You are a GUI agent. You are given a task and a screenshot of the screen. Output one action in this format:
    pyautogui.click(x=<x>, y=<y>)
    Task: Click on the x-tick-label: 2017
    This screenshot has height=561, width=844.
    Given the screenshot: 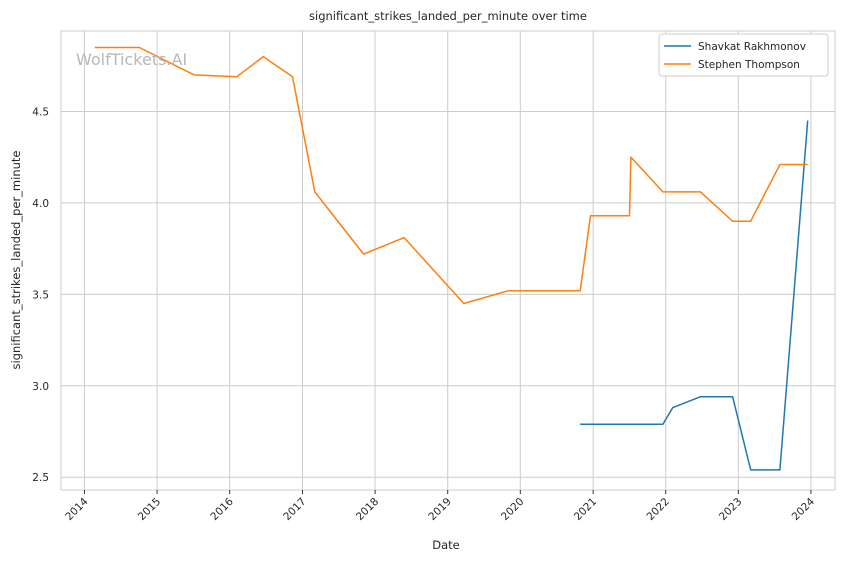 What is the action you would take?
    pyautogui.click(x=294, y=509)
    